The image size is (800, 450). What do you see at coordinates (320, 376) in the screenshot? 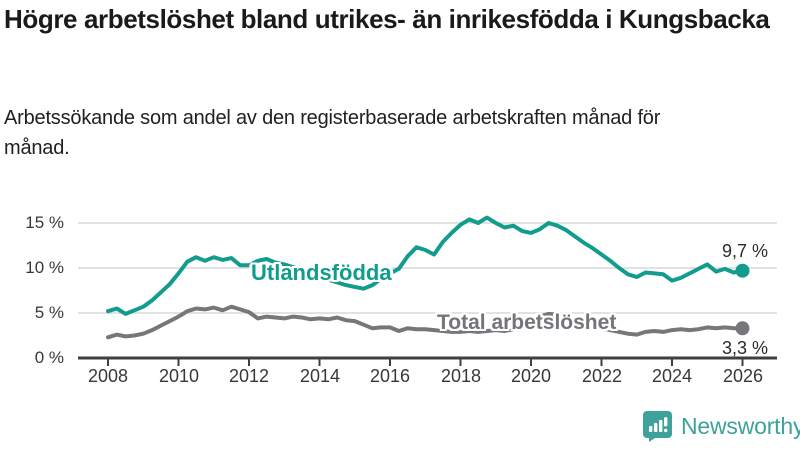
I see `x-tick-label-2014: 2014` at bounding box center [320, 376].